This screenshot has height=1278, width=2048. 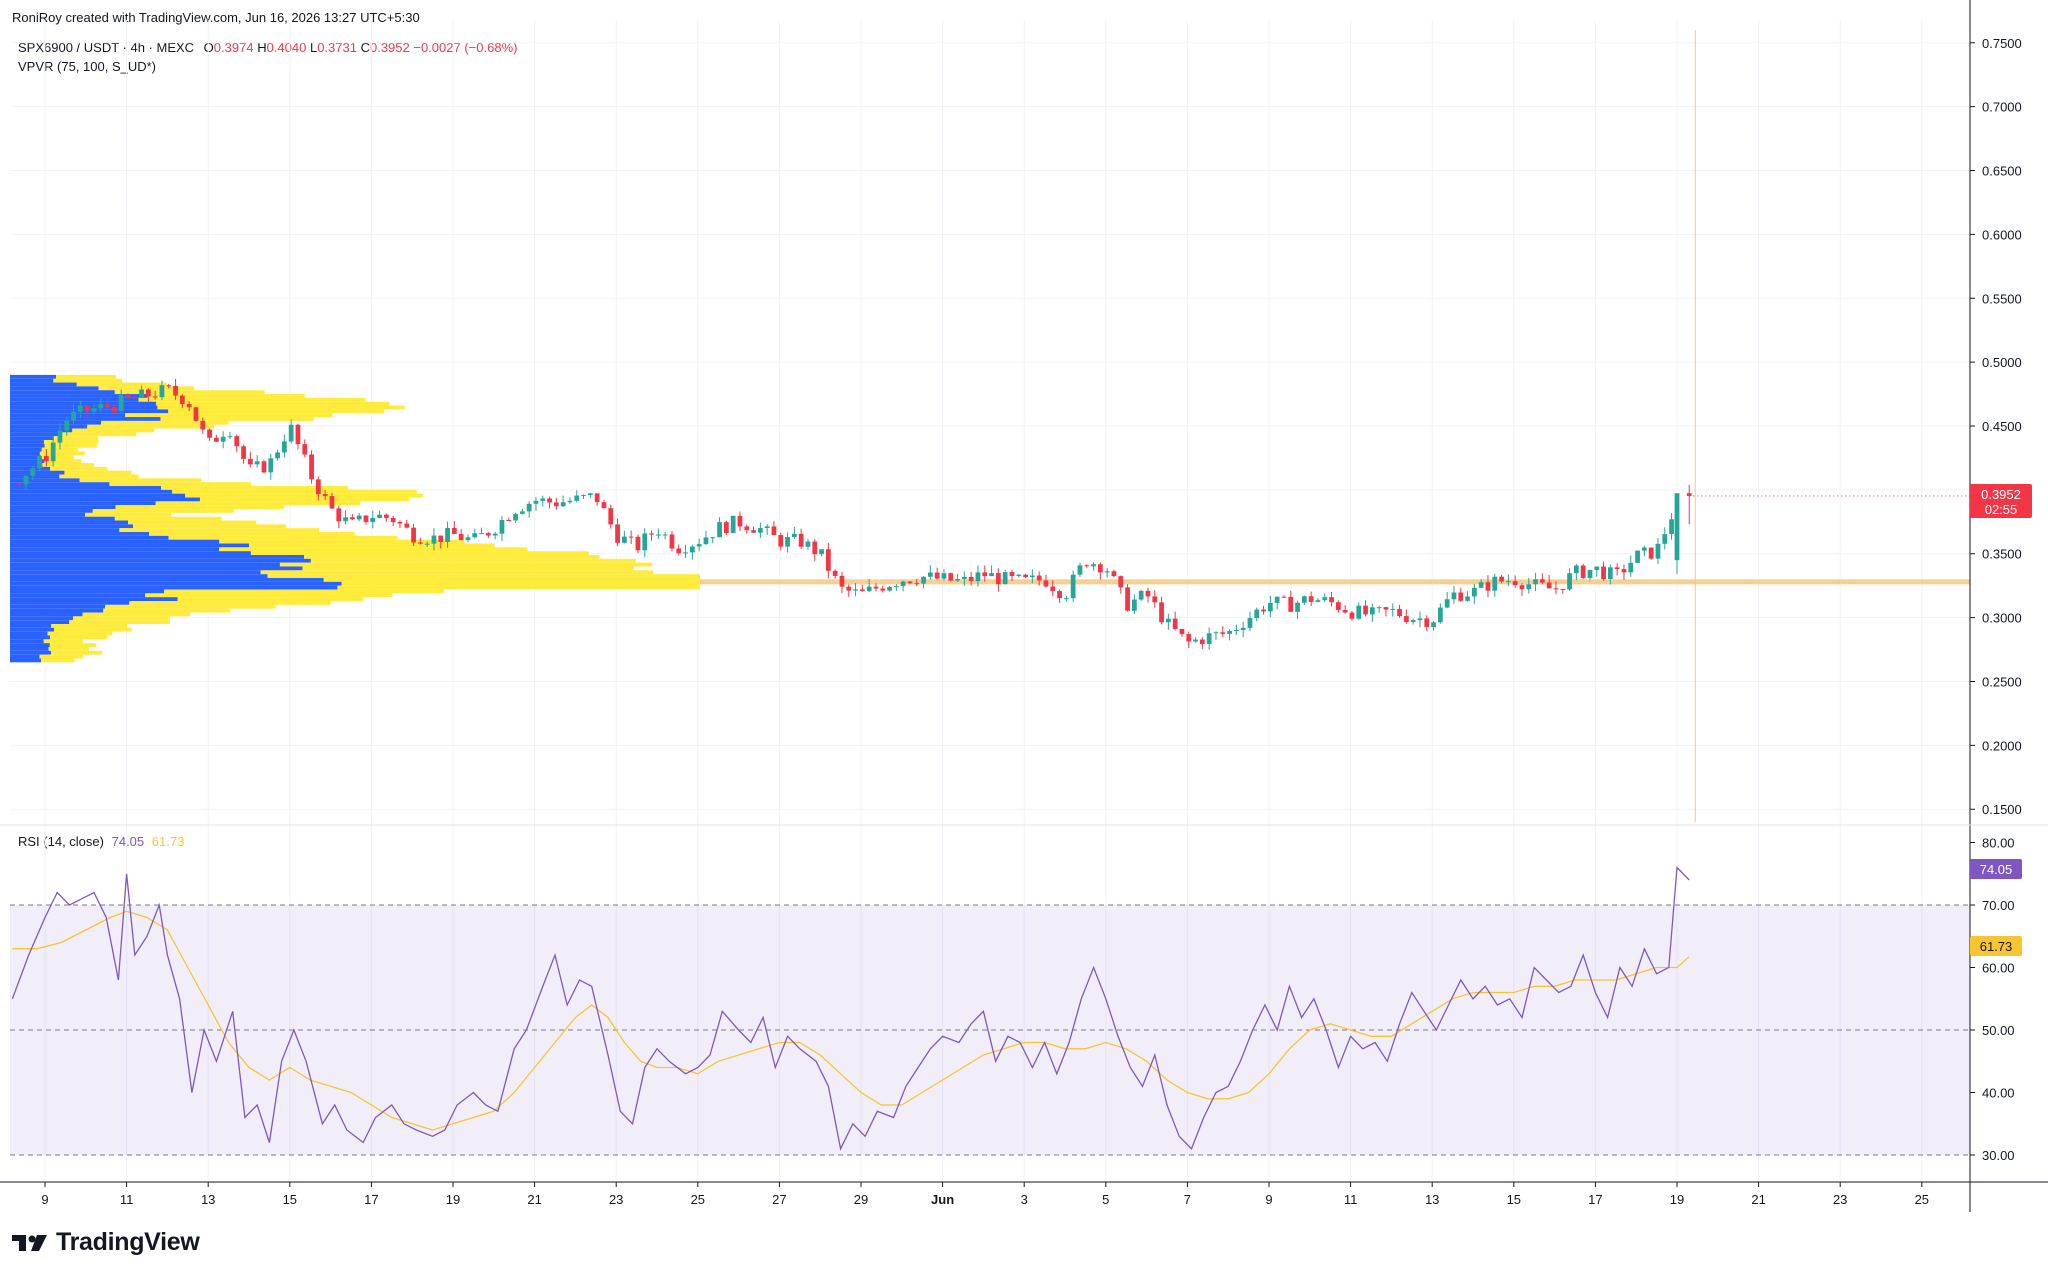 I want to click on indicator-legend: VPVR (75, 100, S_UD*), so click(x=87, y=66).